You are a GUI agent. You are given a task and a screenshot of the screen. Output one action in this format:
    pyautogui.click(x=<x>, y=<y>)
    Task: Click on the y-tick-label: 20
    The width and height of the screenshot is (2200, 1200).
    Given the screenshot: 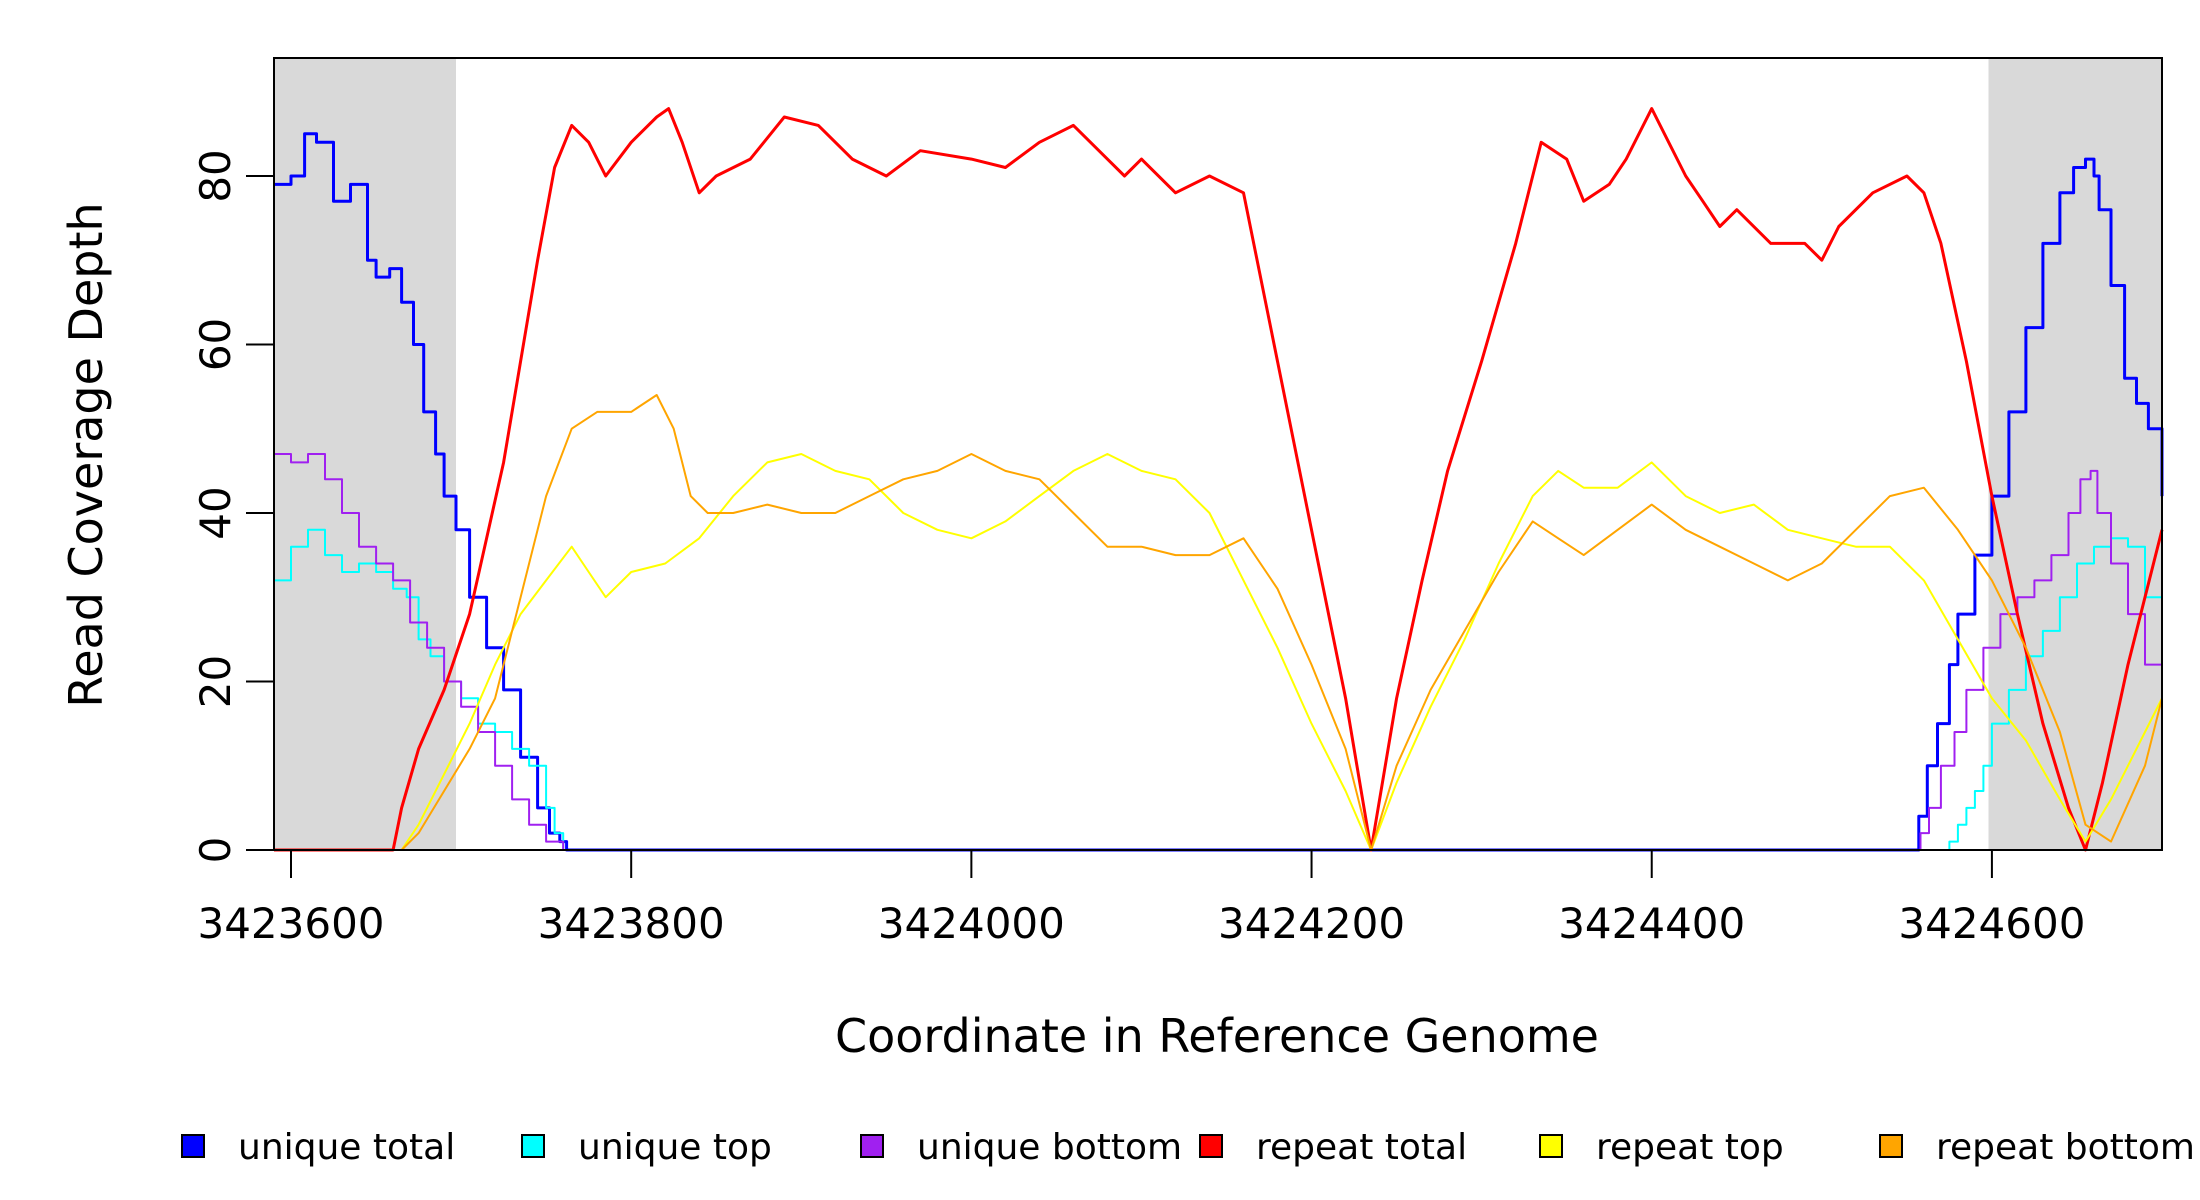 What is the action you would take?
    pyautogui.click(x=215, y=681)
    